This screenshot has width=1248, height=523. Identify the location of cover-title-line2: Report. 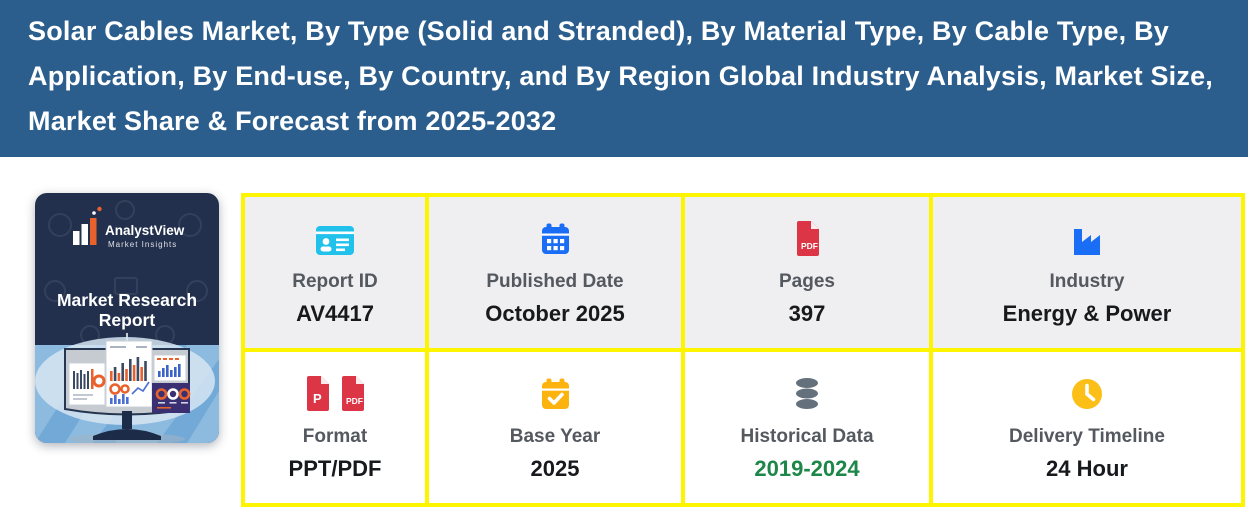
(127, 320).